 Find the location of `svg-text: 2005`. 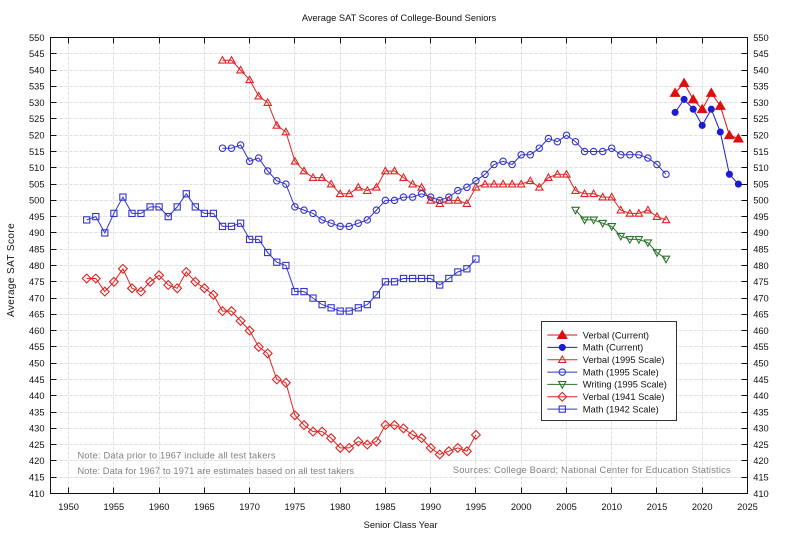

svg-text: 2005 is located at coordinates (566, 507).